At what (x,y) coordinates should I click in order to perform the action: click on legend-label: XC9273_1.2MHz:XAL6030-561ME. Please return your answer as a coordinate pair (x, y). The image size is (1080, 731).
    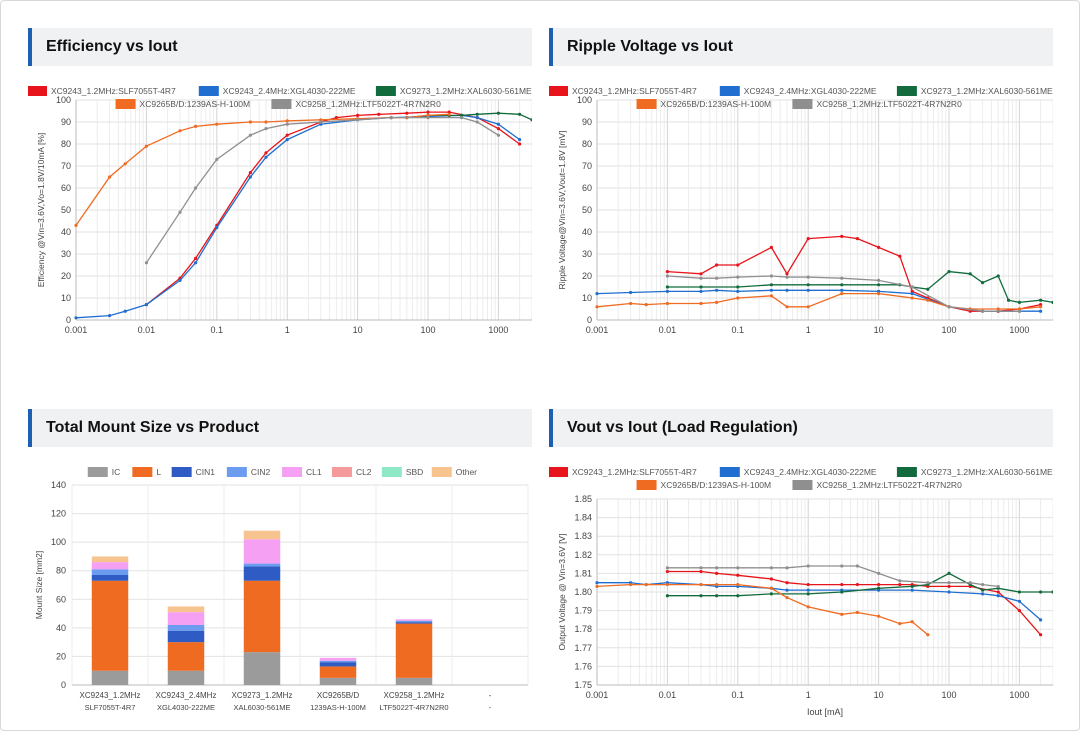
    Looking at the image, I should click on (987, 472).